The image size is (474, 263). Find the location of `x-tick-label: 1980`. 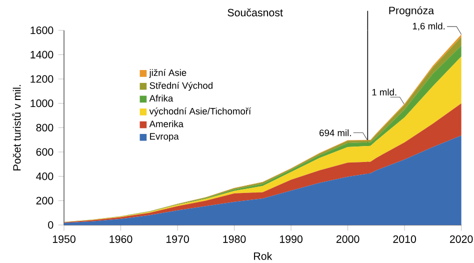

x-tick-label: 1980 is located at coordinates (234, 239).